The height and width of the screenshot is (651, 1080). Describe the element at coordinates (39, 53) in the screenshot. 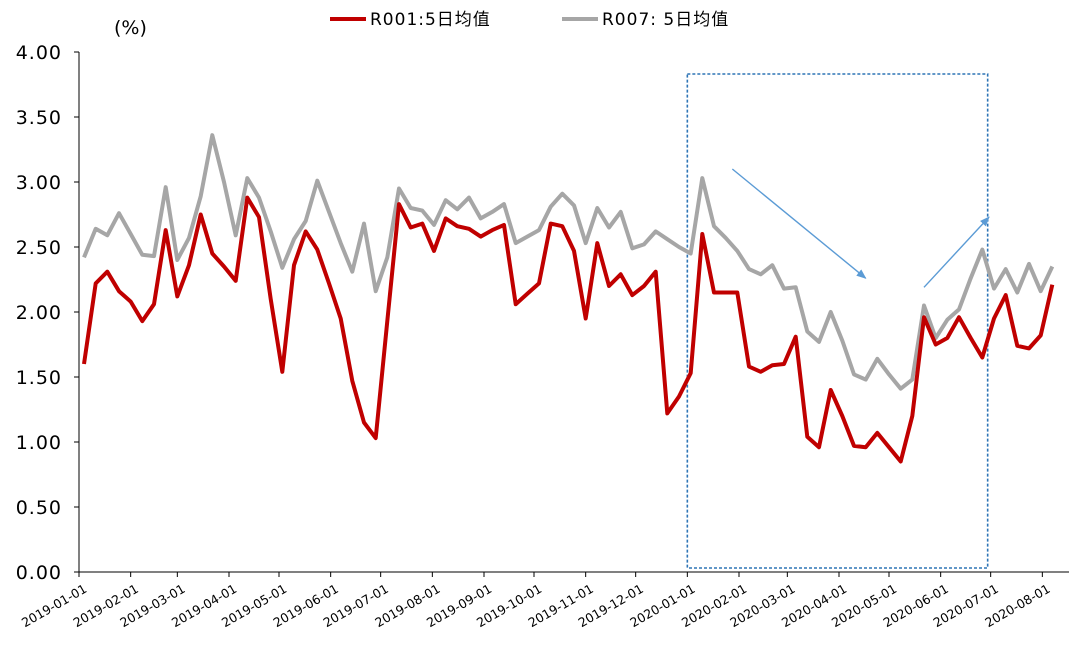

I see `y-tick-label: 4.00` at that location.